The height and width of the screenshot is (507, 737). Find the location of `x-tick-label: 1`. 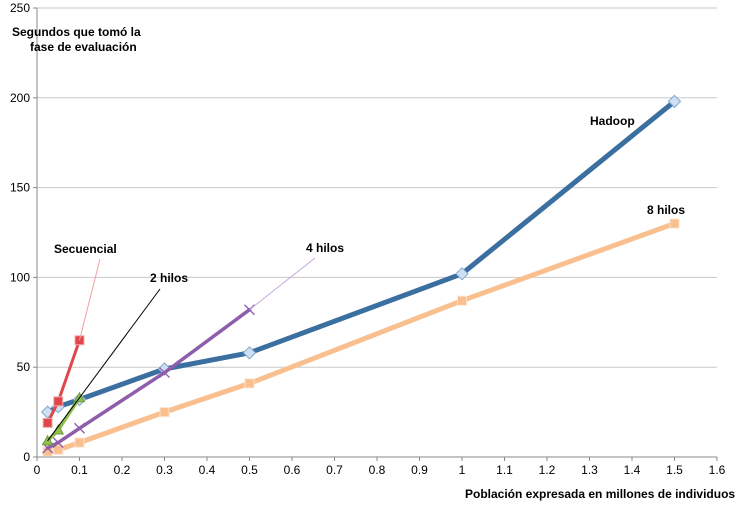

x-tick-label: 1 is located at coordinates (462, 470).